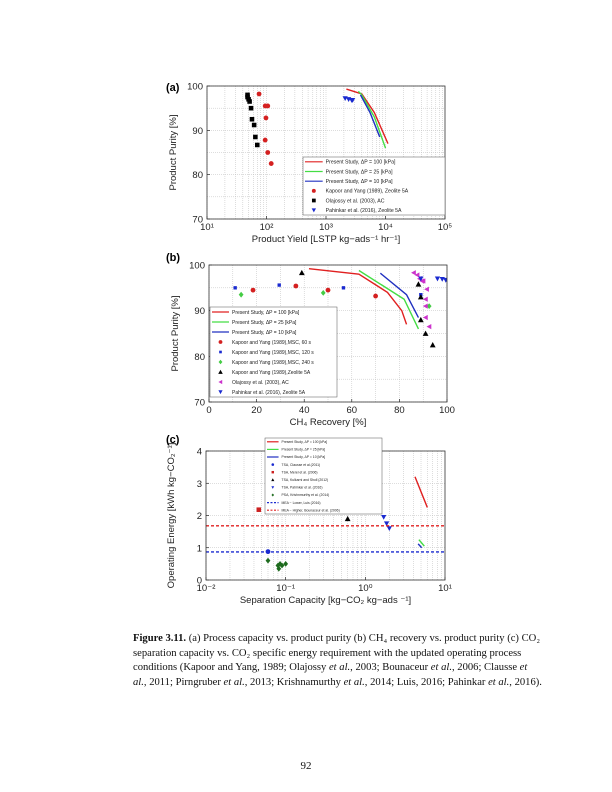  I want to click on x-tick-label: 80, so click(399, 410).